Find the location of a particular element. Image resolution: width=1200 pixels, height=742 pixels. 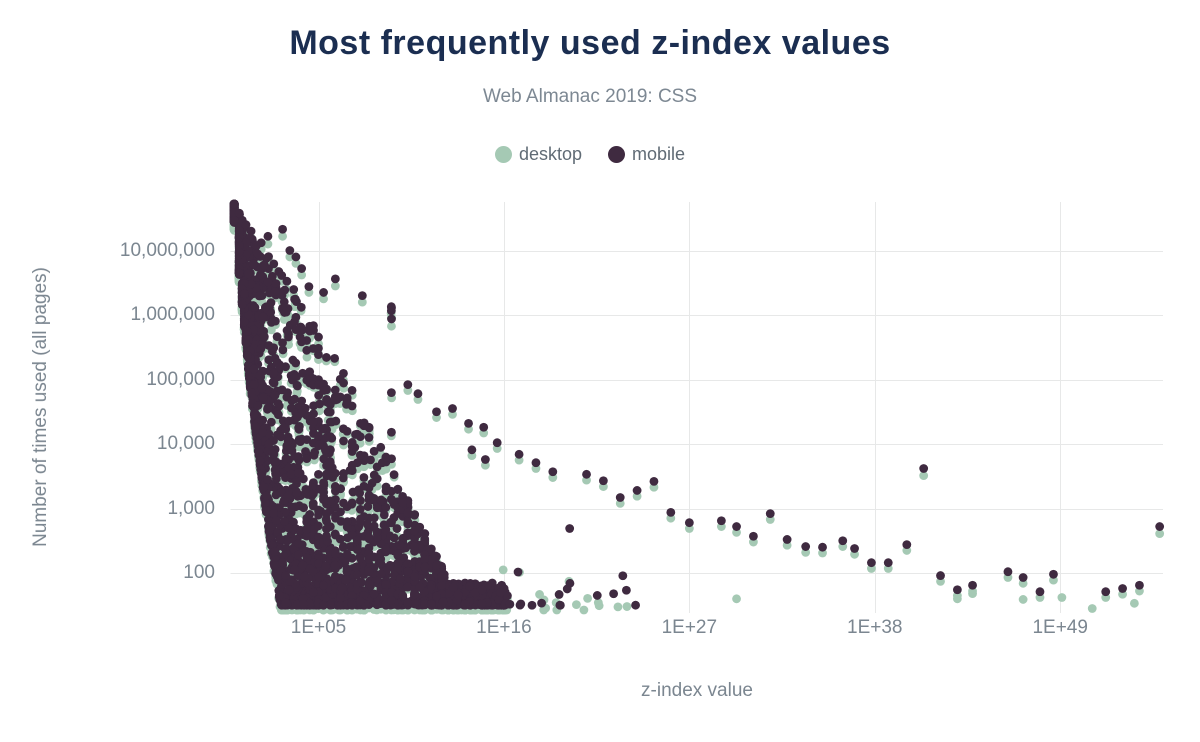

y-axis-tick-label: 1,000 is located at coordinates (191, 508).